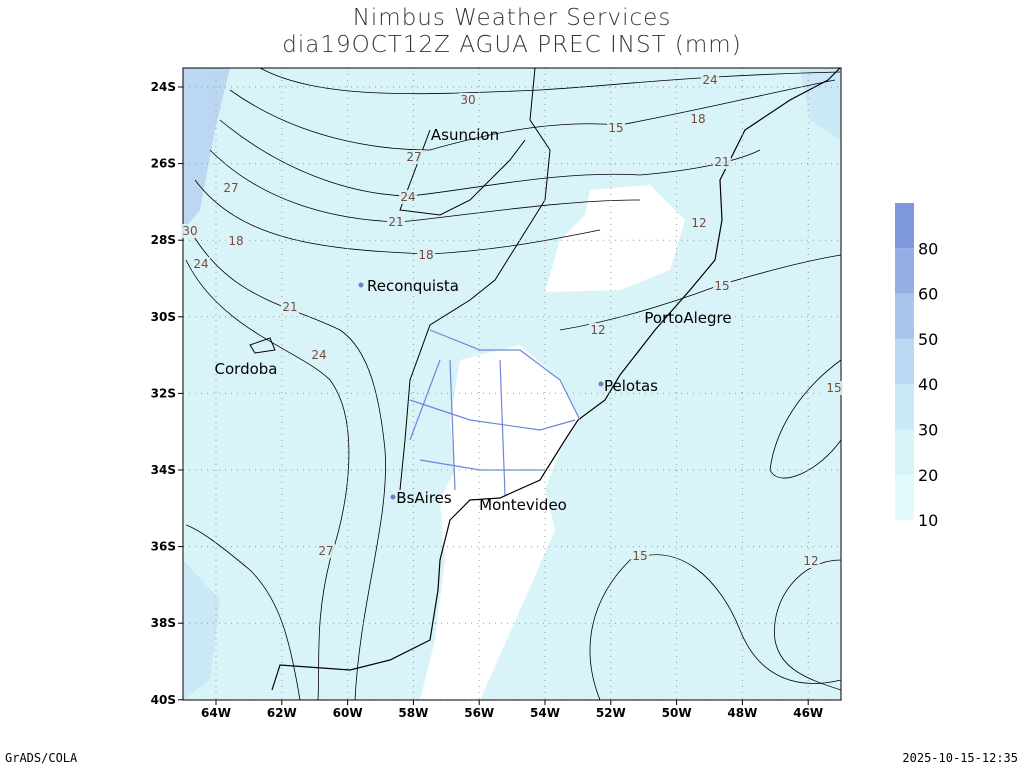  I want to click on lon-label: 50W, so click(677, 713).